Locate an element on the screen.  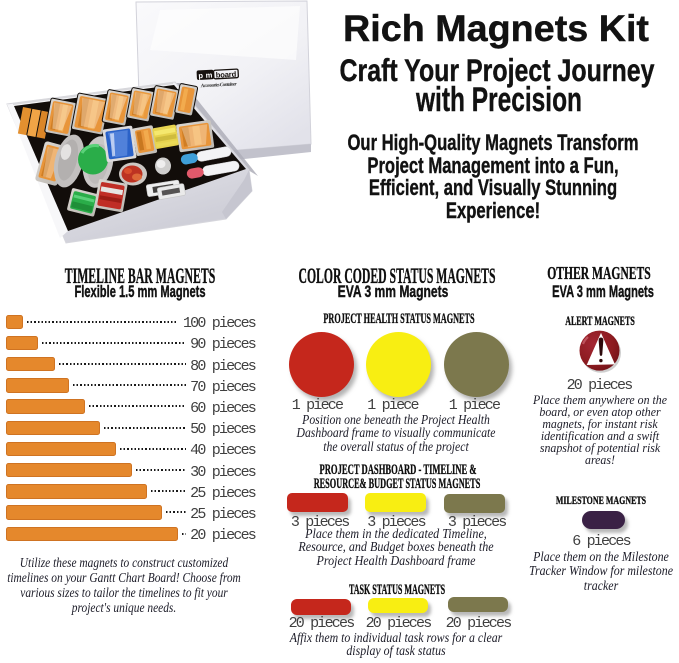
svg-text: Accessories Container is located at coordinates (219, 85).